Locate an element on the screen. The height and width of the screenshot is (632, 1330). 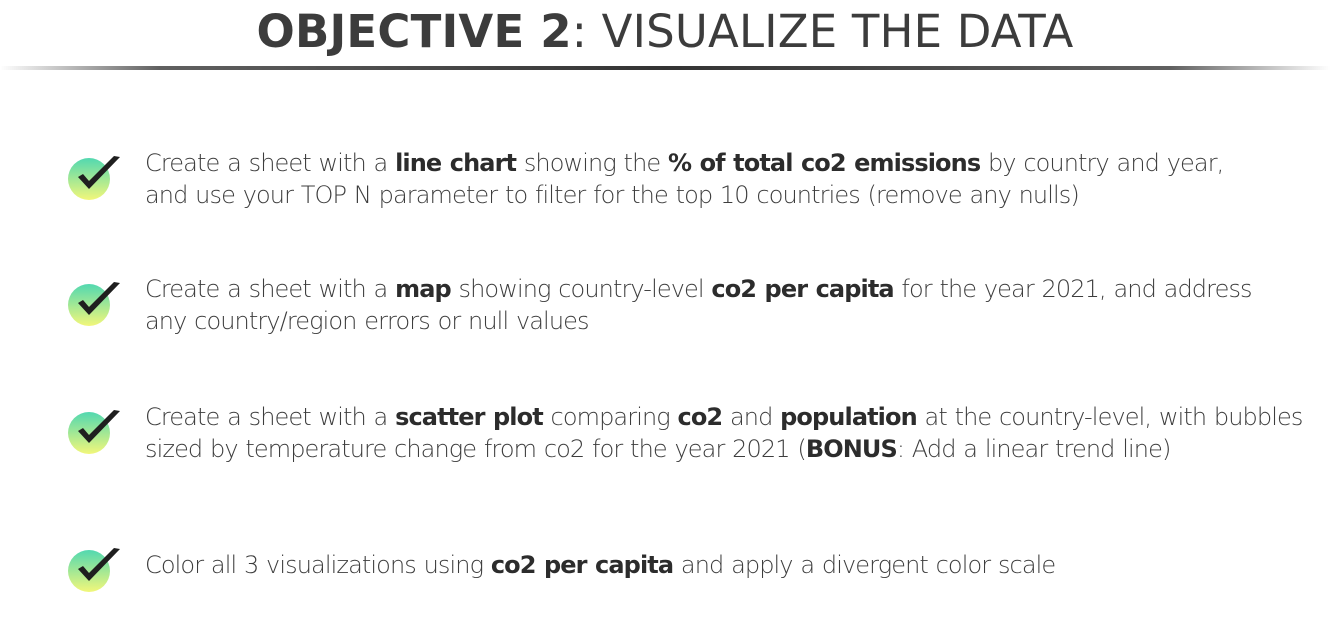
body-text: comparing is located at coordinates (610, 417).